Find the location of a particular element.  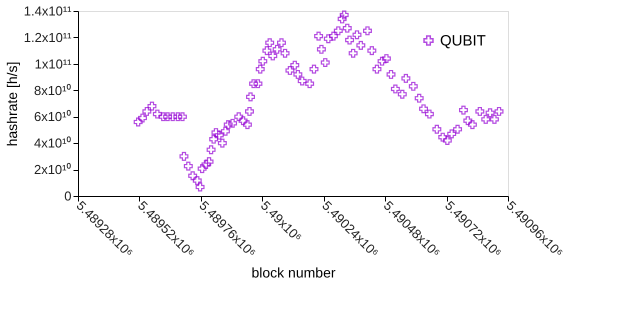

x-axis-title: block number is located at coordinates (293, 272).